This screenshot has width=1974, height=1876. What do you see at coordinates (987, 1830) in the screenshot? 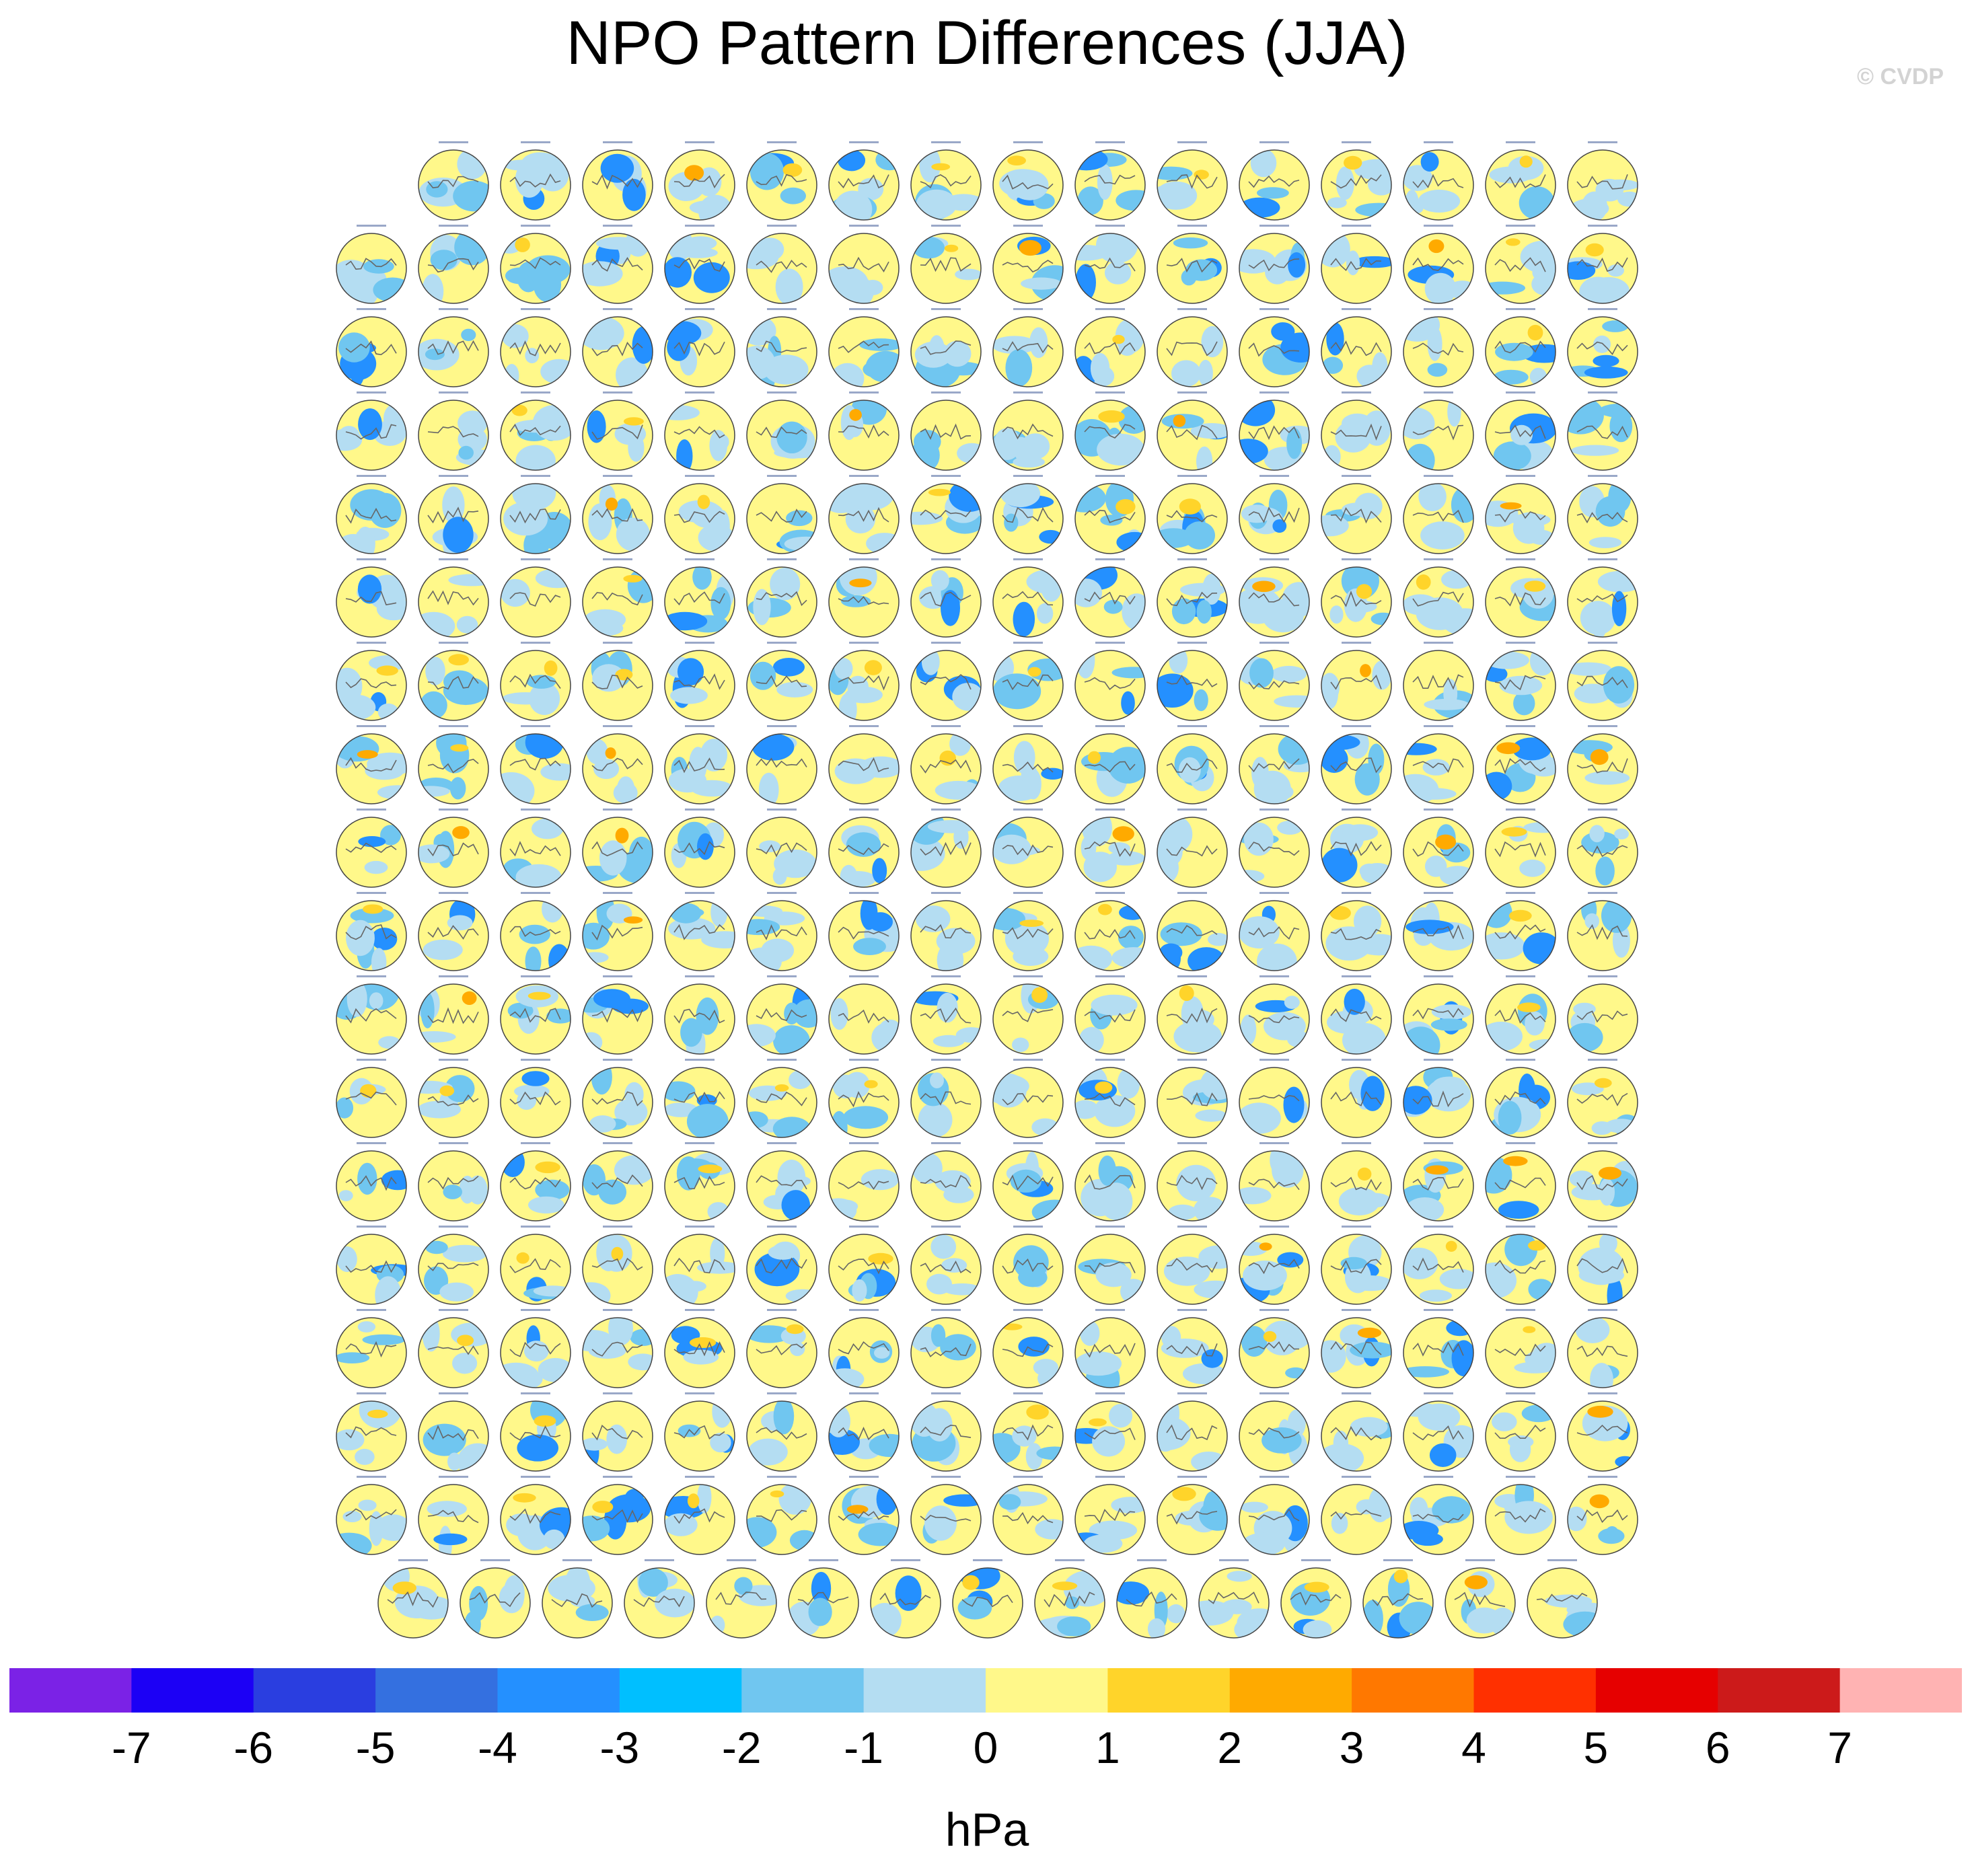
I see `colorbar-units-label: hPa` at bounding box center [987, 1830].